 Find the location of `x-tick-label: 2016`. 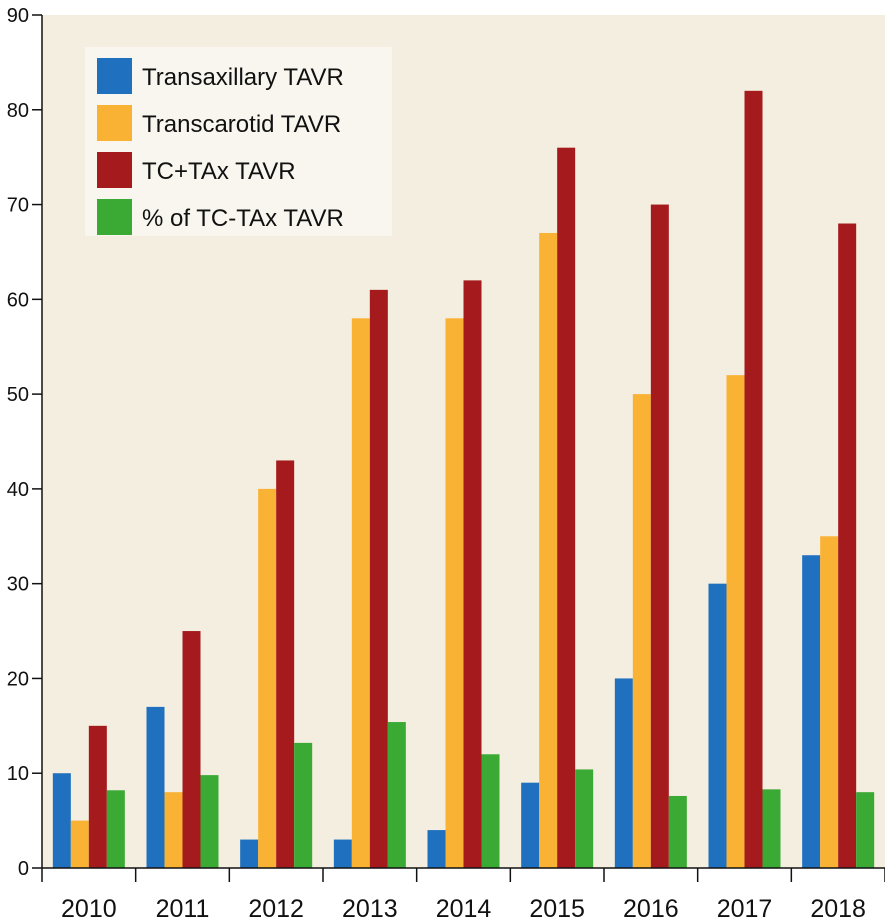

x-tick-label: 2016 is located at coordinates (651, 909).